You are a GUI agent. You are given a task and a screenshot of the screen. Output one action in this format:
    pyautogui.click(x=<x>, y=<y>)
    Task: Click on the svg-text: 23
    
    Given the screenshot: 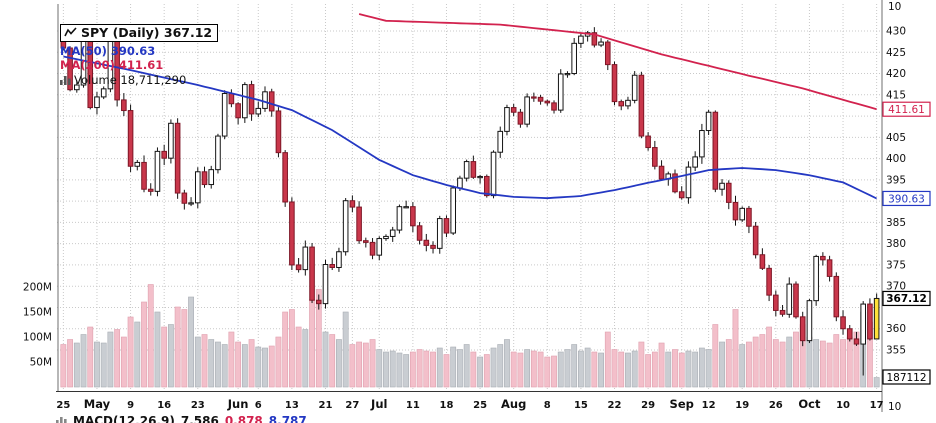 What is the action you would take?
    pyautogui.click(x=198, y=405)
    